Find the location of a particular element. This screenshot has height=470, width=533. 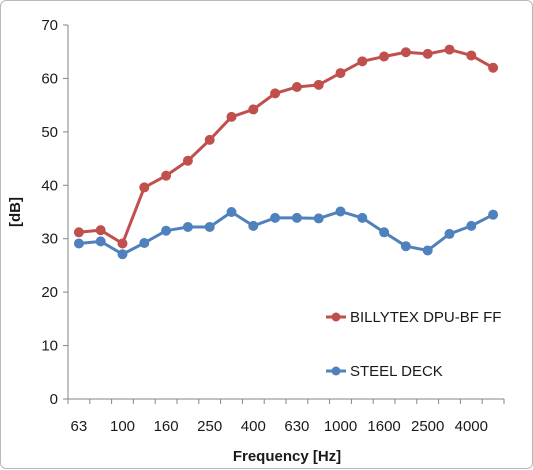

y-tick-label: 70 is located at coordinates (49, 25).